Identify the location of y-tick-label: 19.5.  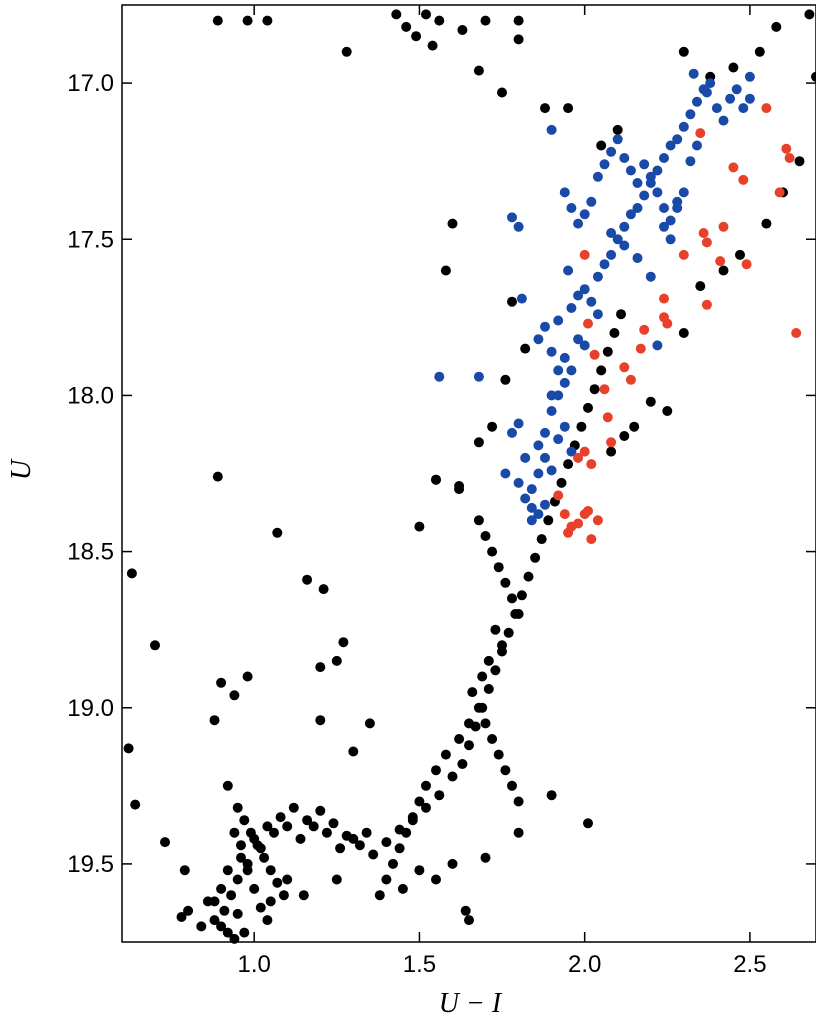
(90, 864).